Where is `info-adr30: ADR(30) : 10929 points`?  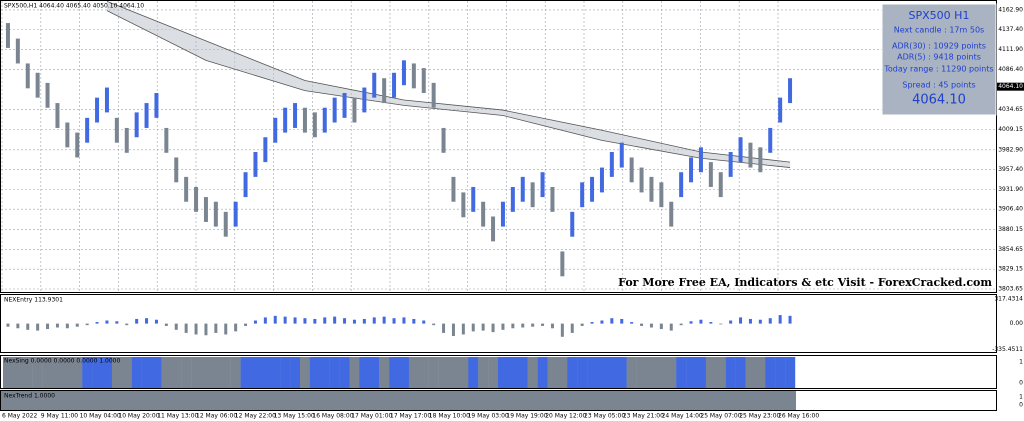 info-adr30: ADR(30) : 10929 points is located at coordinates (939, 46).